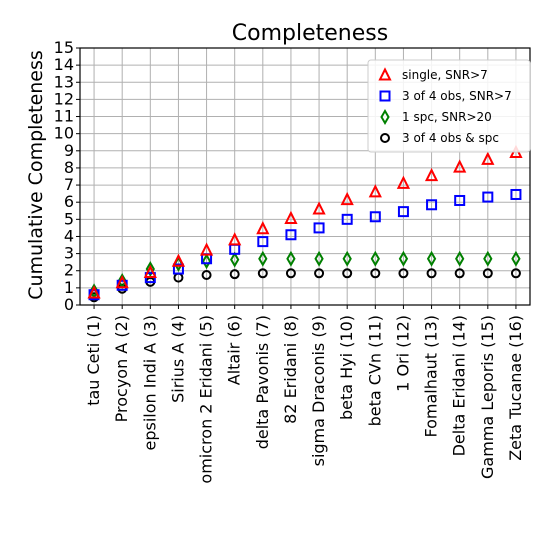 The image size is (554, 554). What do you see at coordinates (69, 287) in the screenshot?
I see `y-tick-label: 1` at bounding box center [69, 287].